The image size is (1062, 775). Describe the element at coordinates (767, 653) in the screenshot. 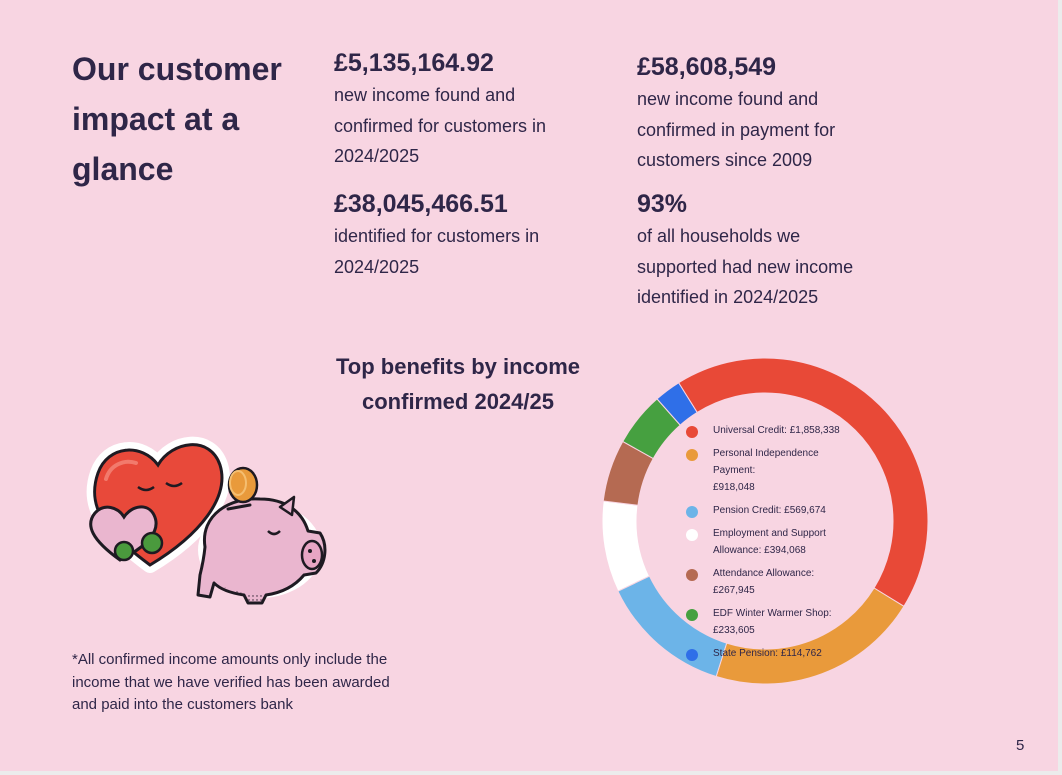

I see `legend-label: State Pension: £114,762` at that location.